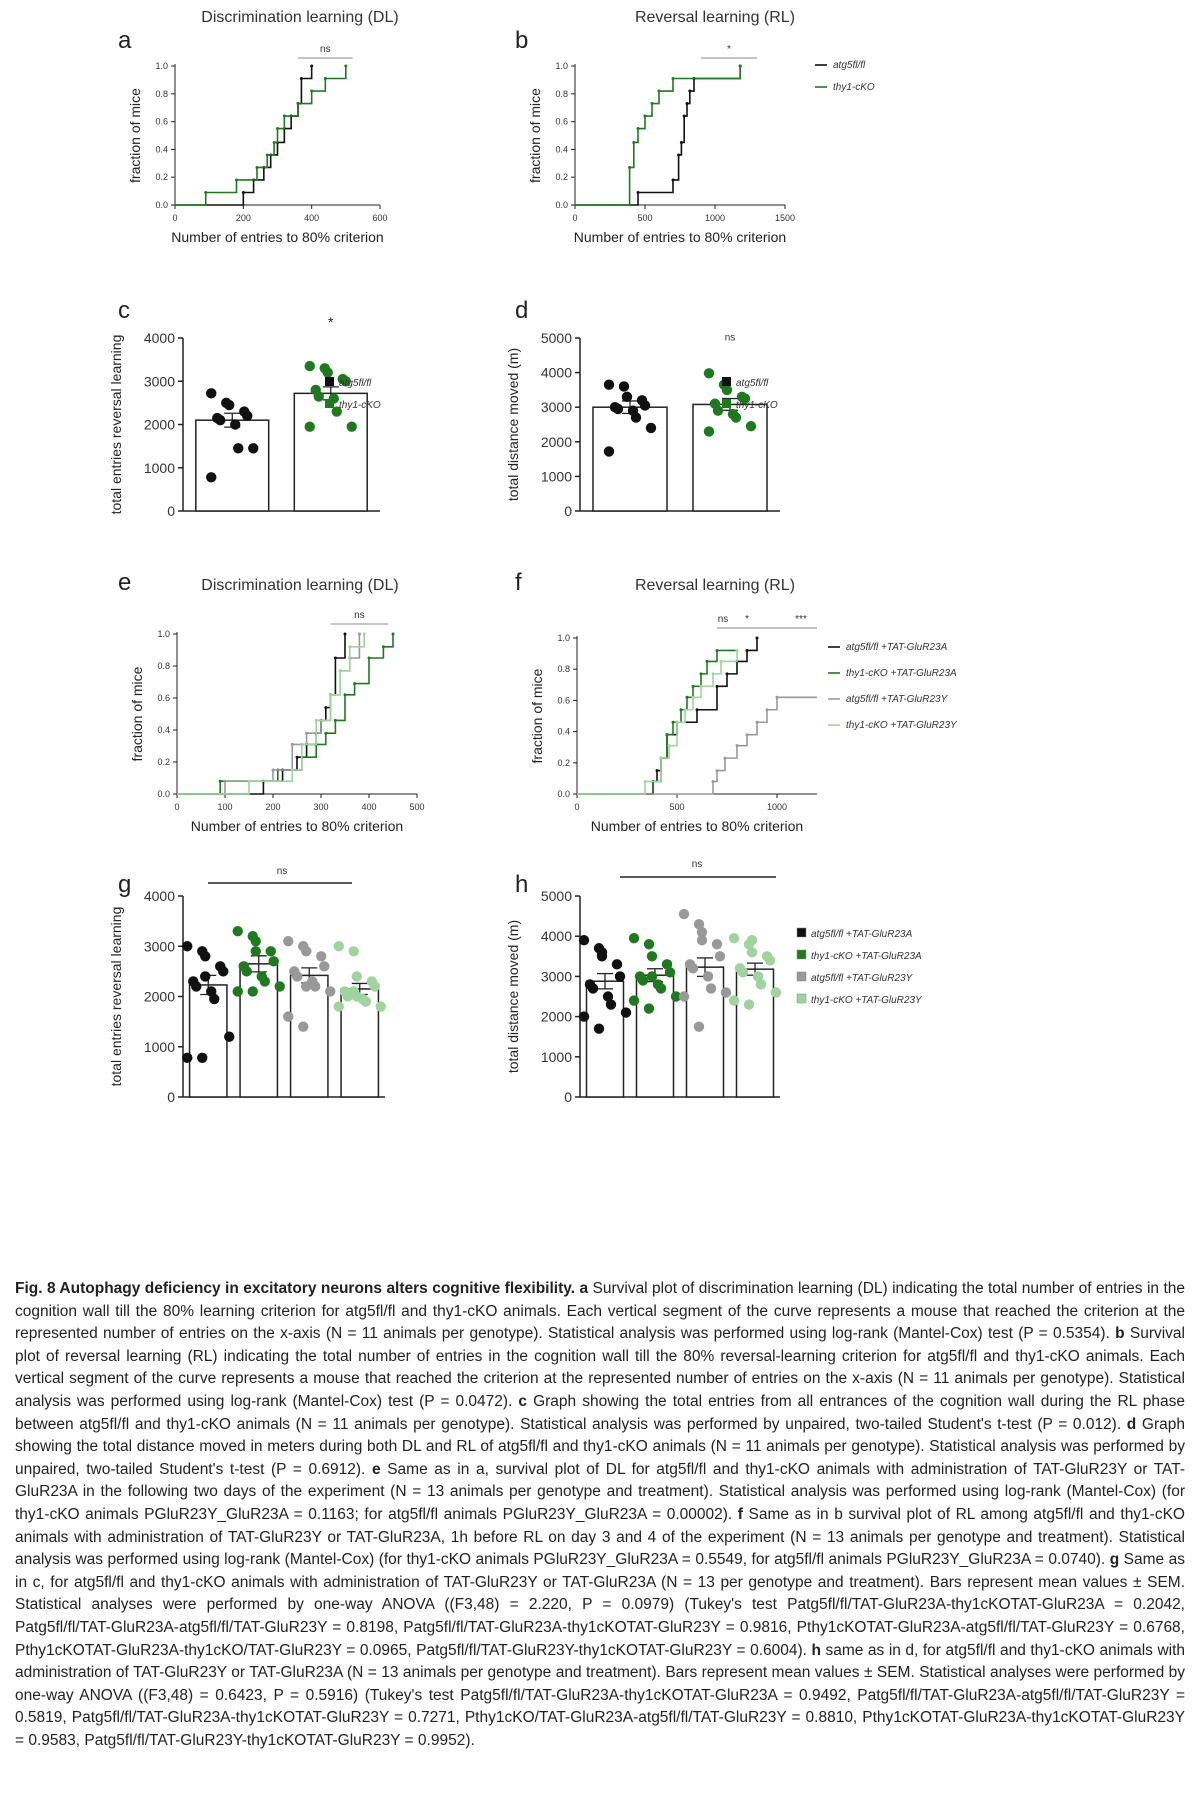  Describe the element at coordinates (862, 934) in the screenshot. I see `legend-label: atg5fl/fl +TAT-GluR23A` at that location.